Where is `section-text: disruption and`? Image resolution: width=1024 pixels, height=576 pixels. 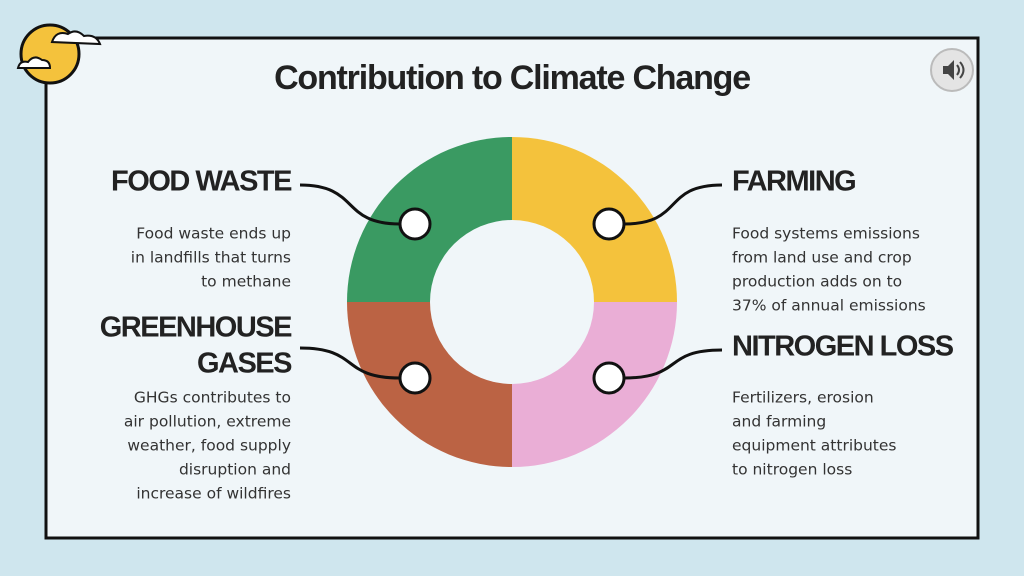 section-text: disruption and is located at coordinates (235, 470).